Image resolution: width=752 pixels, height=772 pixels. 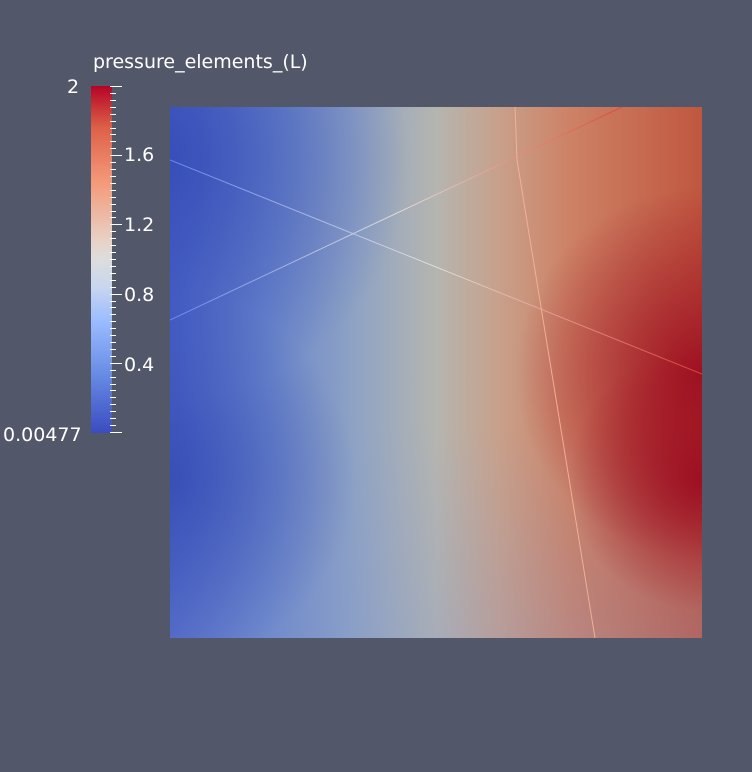 I want to click on scalar-bar-min-label: 0.00477, so click(x=42, y=435).